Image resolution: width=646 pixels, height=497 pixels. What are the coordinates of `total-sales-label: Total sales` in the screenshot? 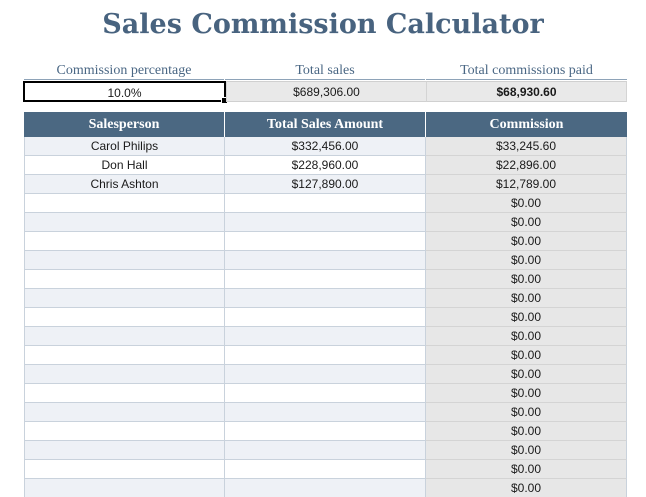 It's located at (325, 71).